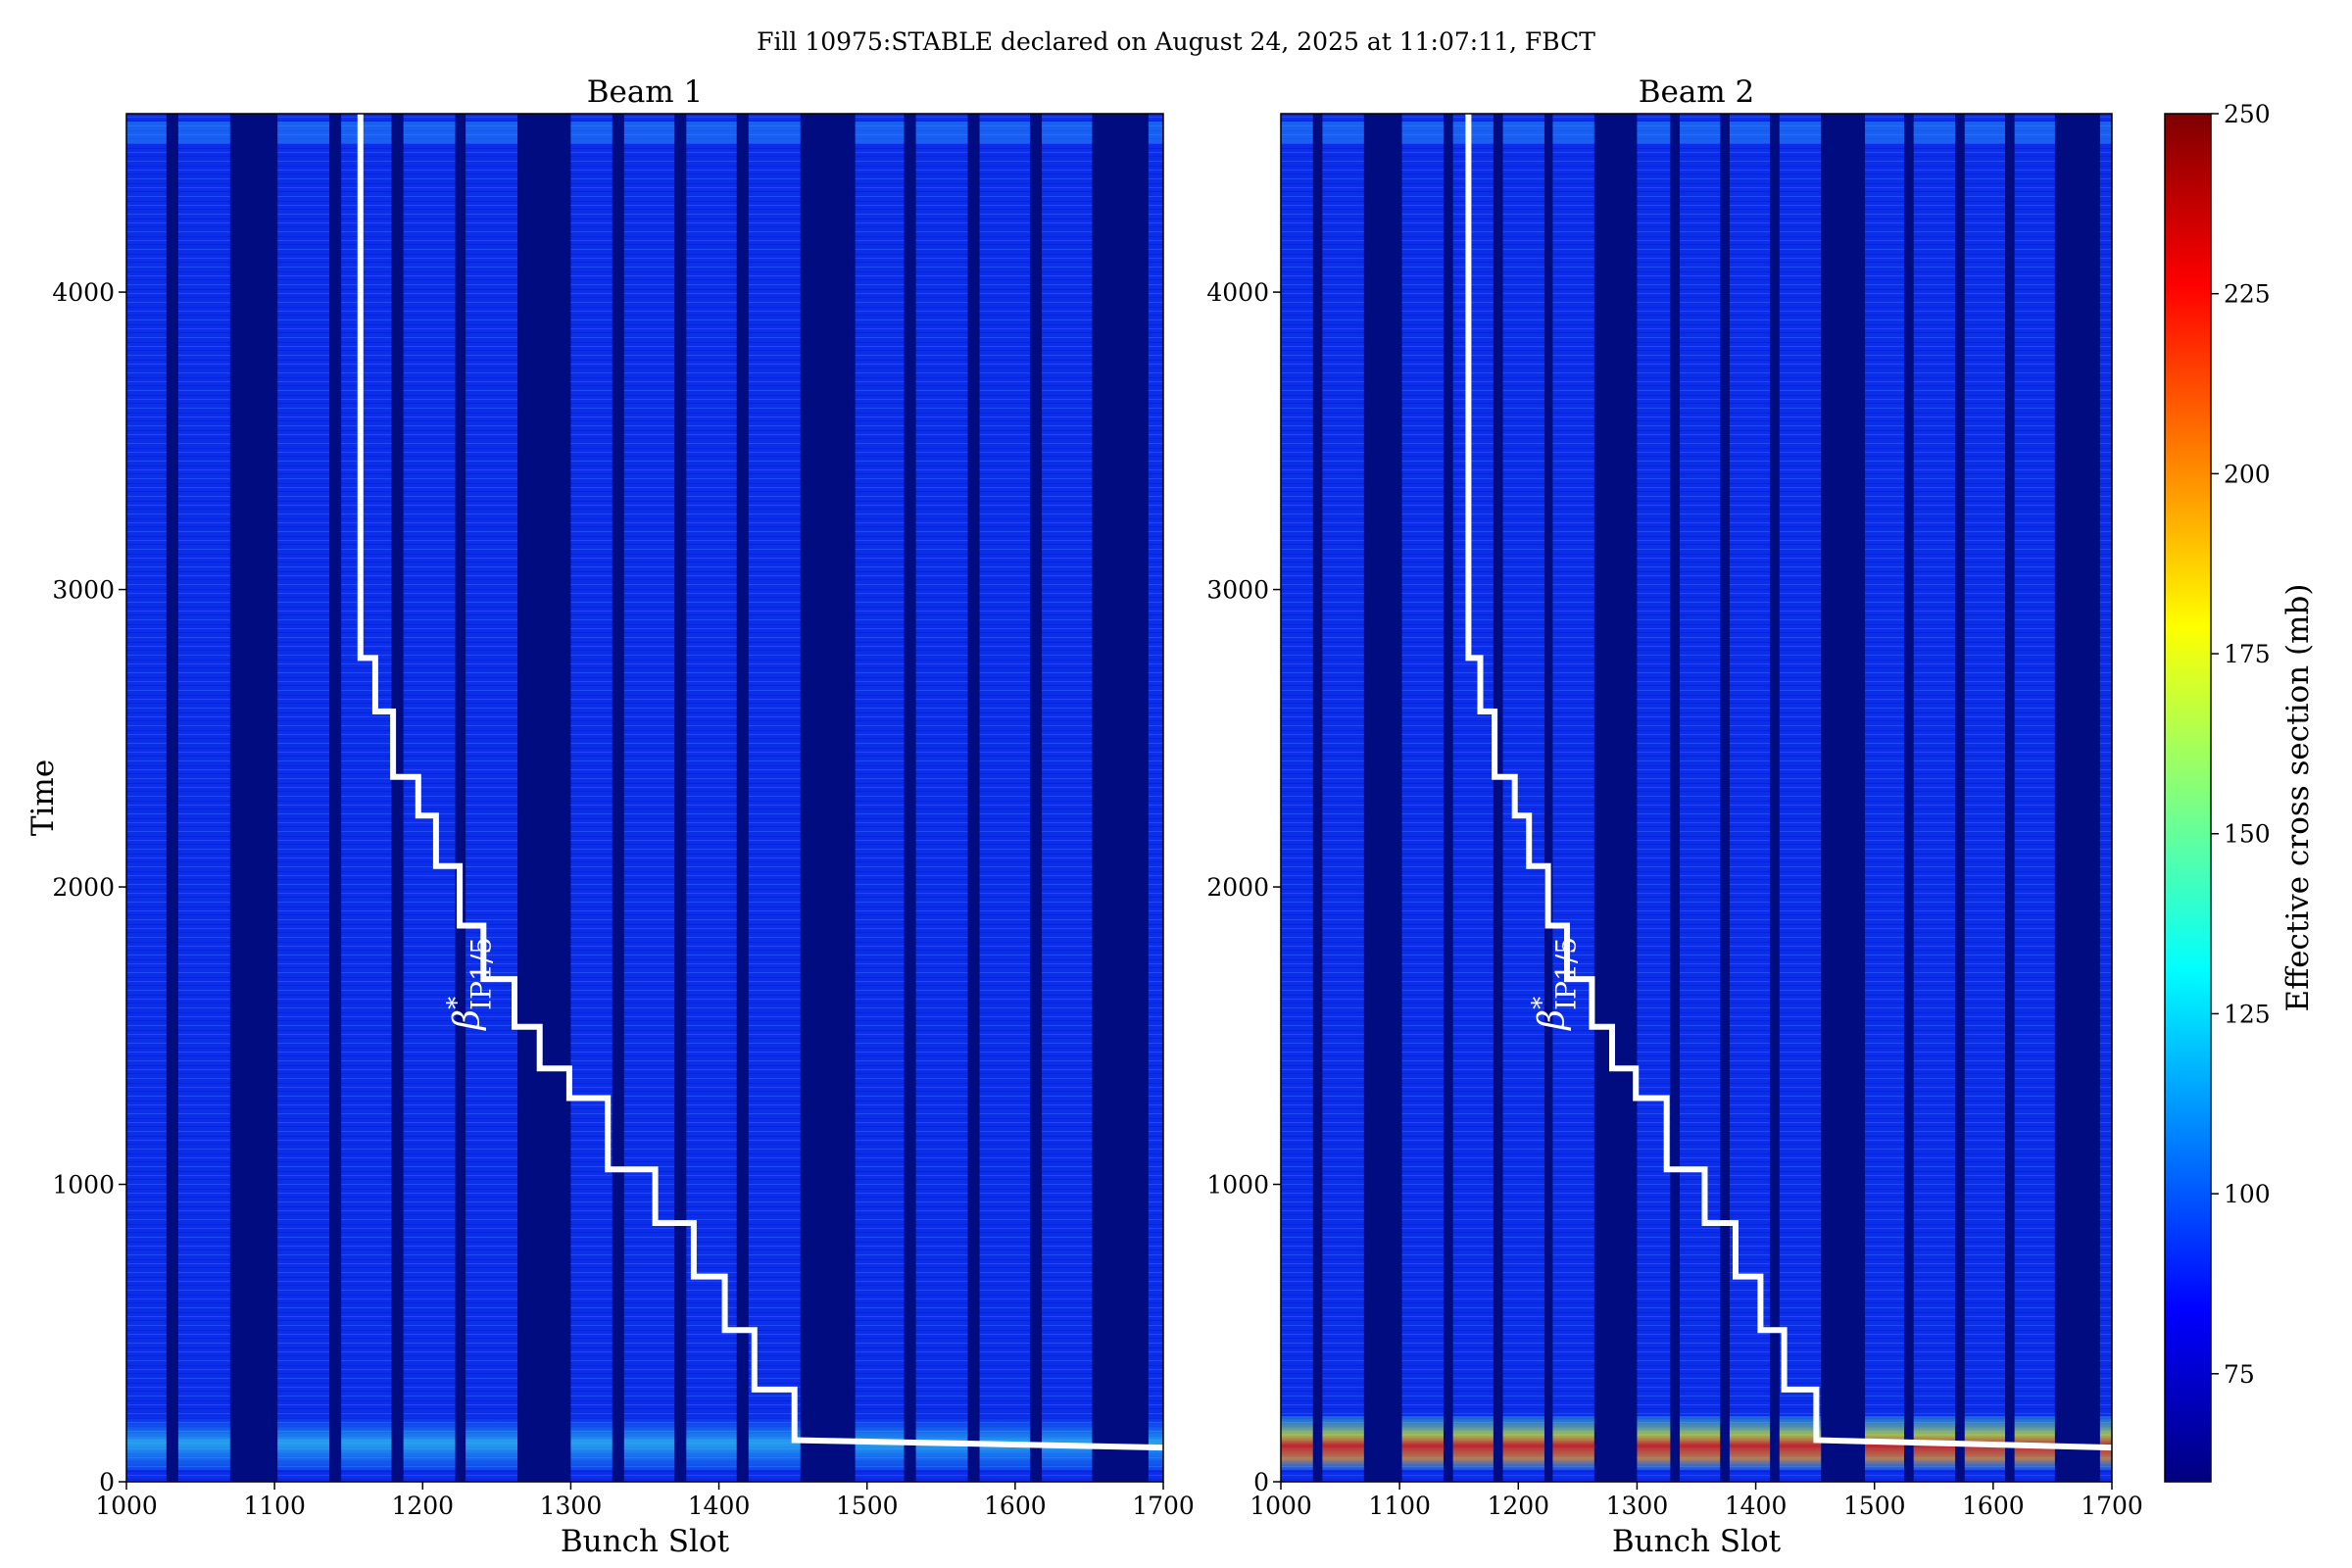 This screenshot has width=2352, height=1568. Describe the element at coordinates (1552, 1020) in the screenshot. I see `beta-symbol: β` at that location.